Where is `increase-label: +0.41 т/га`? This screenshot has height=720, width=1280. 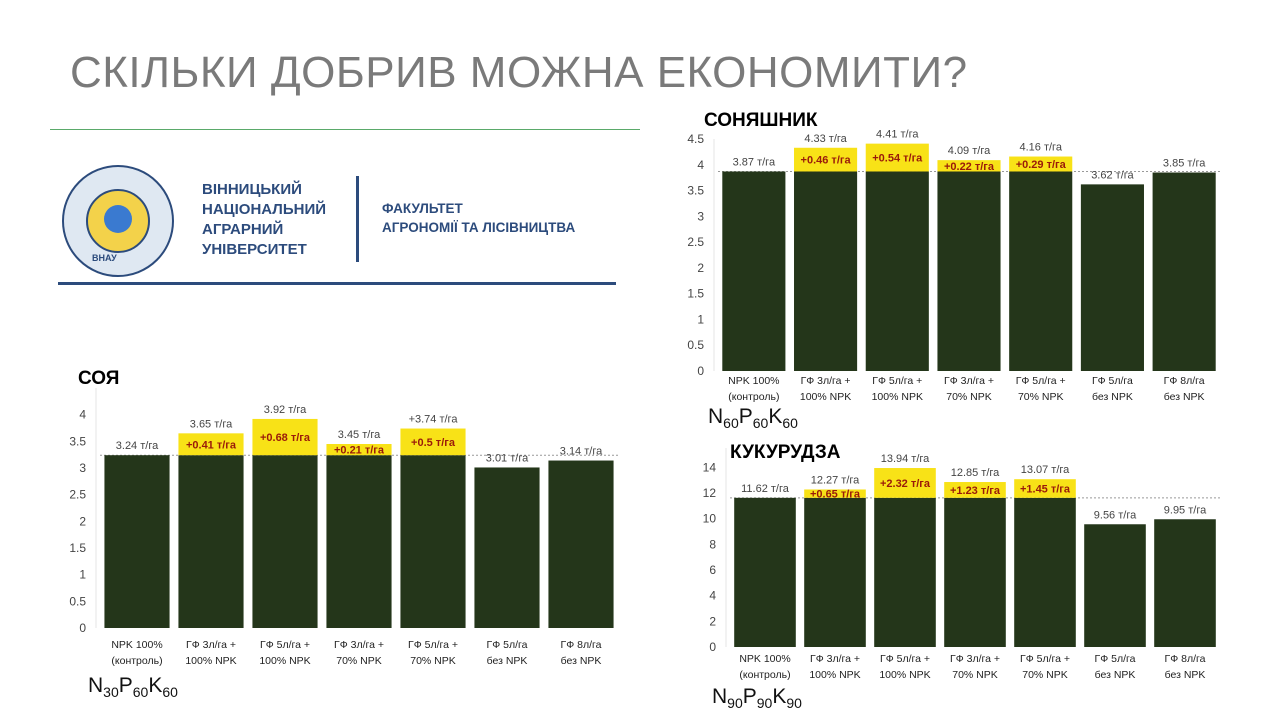 increase-label: +0.41 т/га is located at coordinates (211, 445).